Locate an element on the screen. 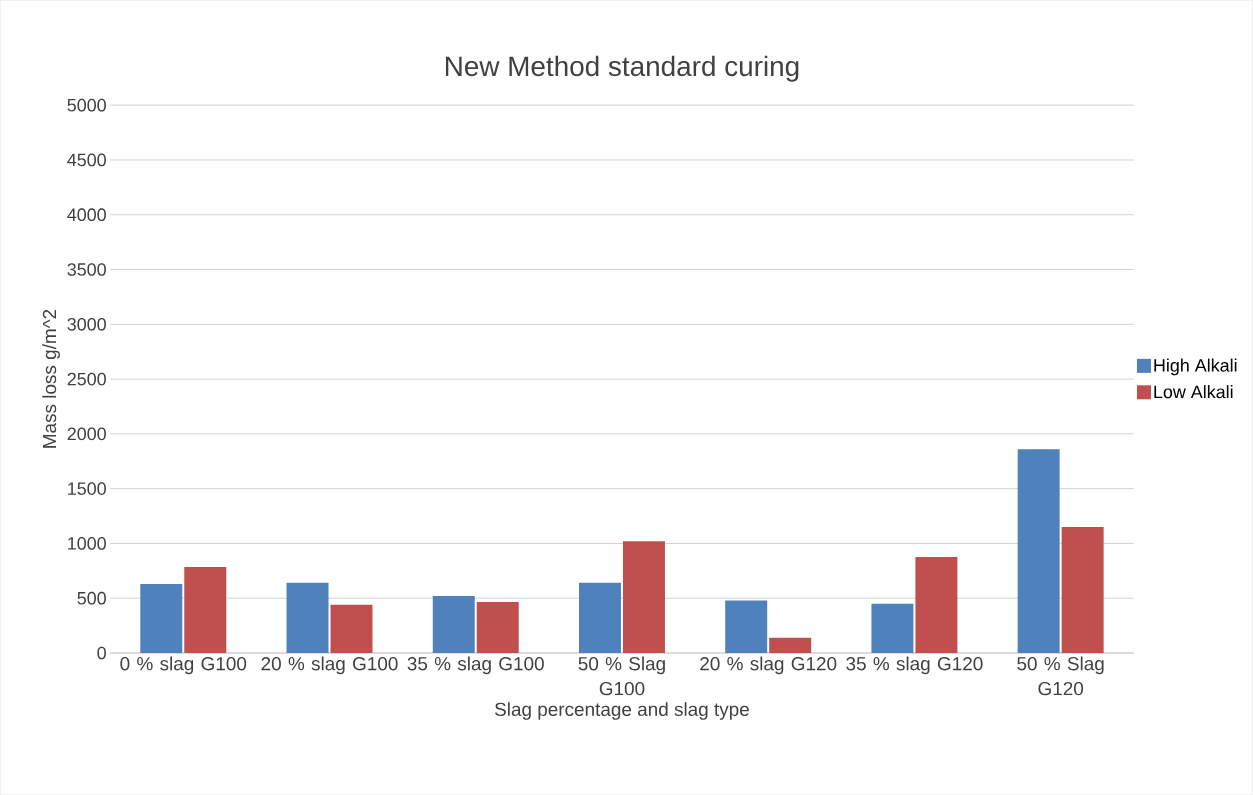 The image size is (1253, 795). y-tick-label: 500 is located at coordinates (91, 598).